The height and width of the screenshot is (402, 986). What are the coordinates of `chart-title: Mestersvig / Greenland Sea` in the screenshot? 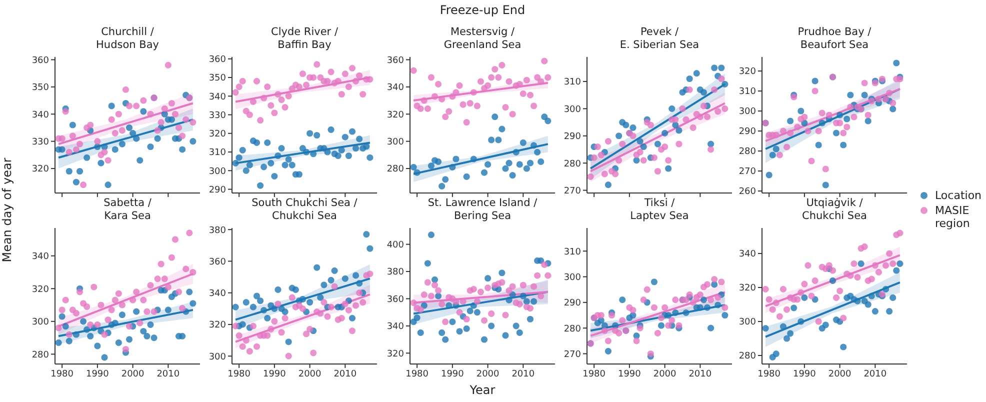 It's located at (482, 39).